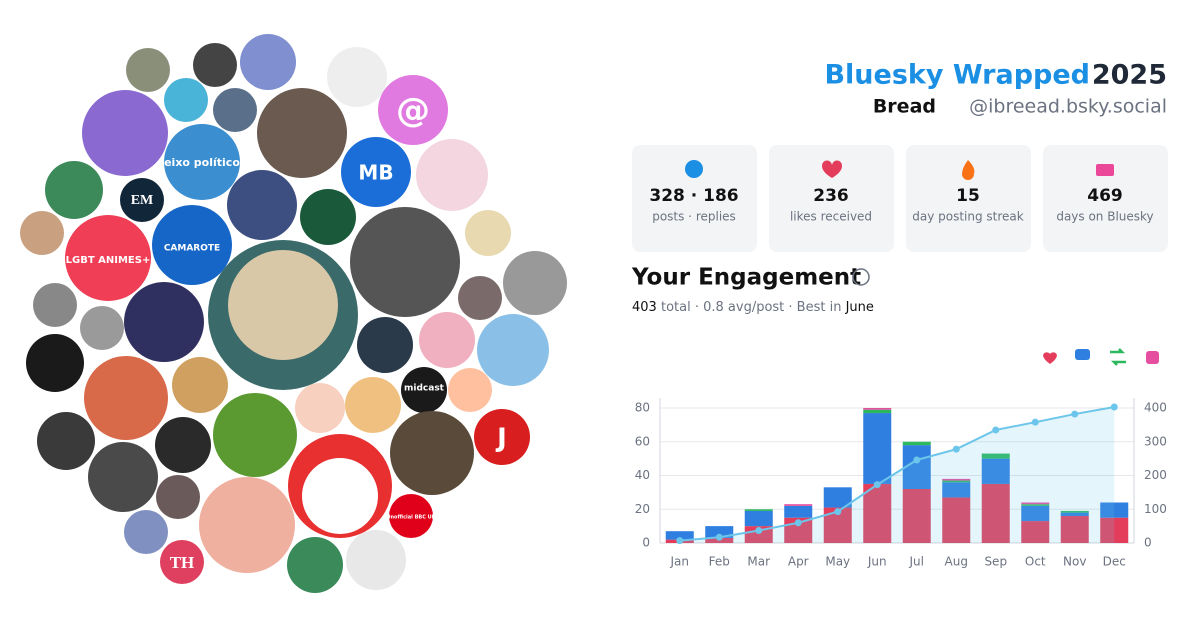 The height and width of the screenshot is (630, 1200). What do you see at coordinates (904, 107) in the screenshot?
I see `user-name: Bread` at bounding box center [904, 107].